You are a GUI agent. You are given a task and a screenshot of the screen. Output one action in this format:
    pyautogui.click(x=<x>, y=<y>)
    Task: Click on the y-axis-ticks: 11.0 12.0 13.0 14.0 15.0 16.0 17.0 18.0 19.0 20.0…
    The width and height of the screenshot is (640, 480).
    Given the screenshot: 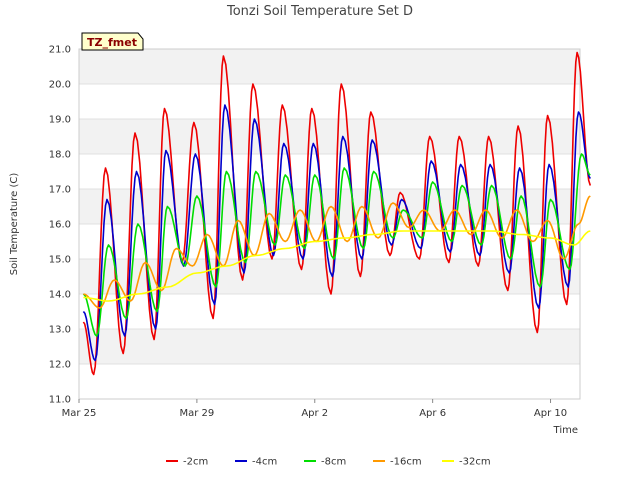 What is the action you would take?
    pyautogui.click(x=60, y=225)
    